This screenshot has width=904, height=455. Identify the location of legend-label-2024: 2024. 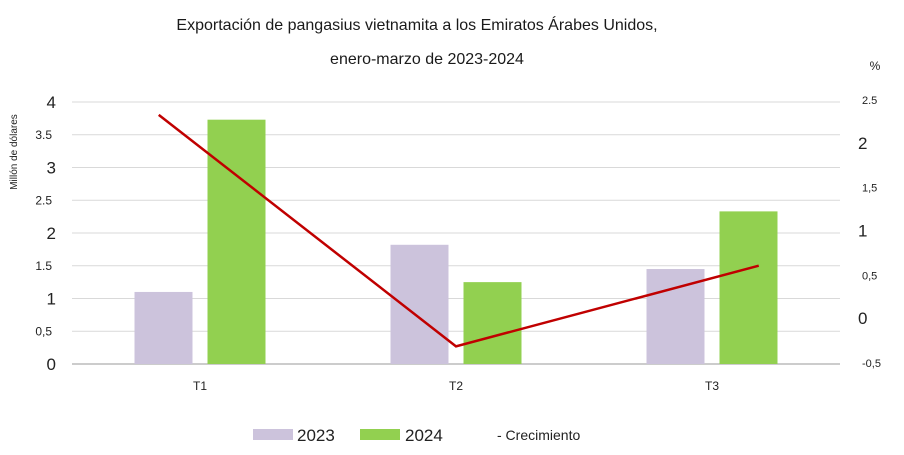
(424, 435).